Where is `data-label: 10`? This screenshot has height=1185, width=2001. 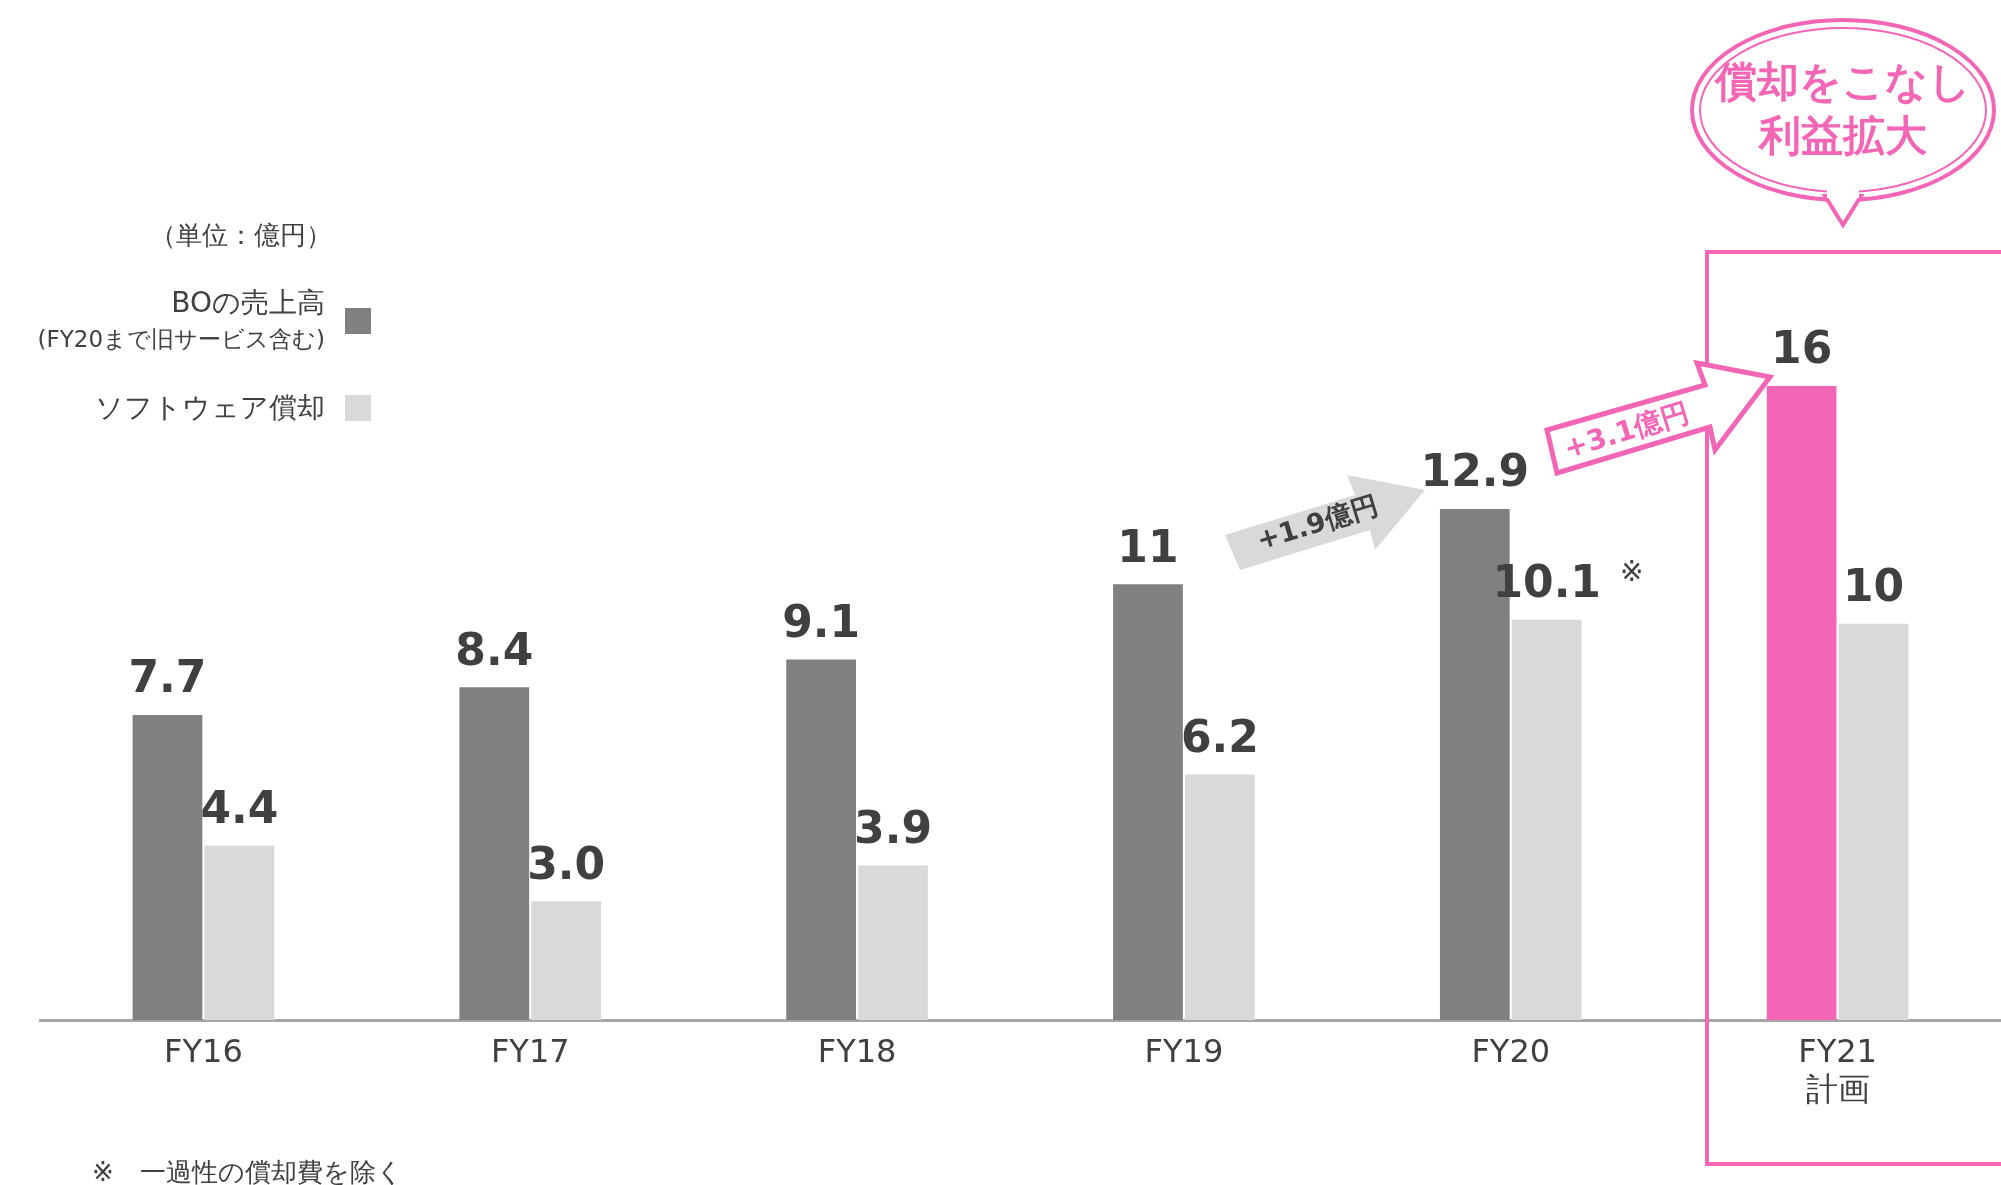
data-label: 10 is located at coordinates (1873, 586).